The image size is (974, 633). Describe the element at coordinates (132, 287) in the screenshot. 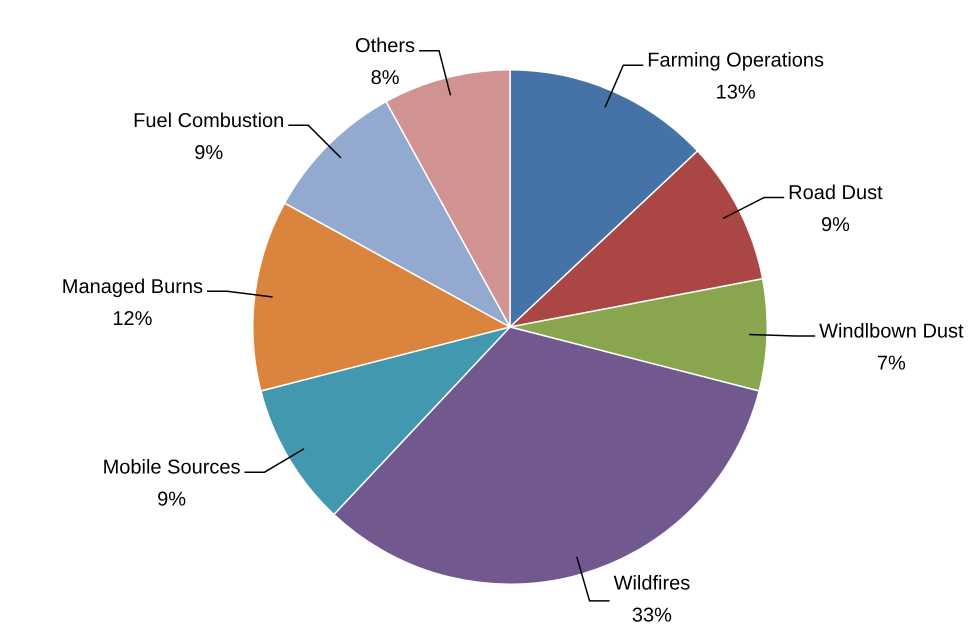

I see `slice-label: Managed Burns` at that location.